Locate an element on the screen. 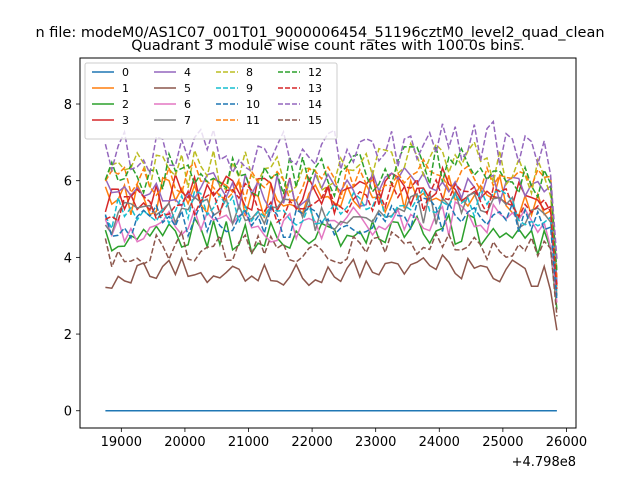  y-axis: 0 2 4 6 8 is located at coordinates (72, 259).